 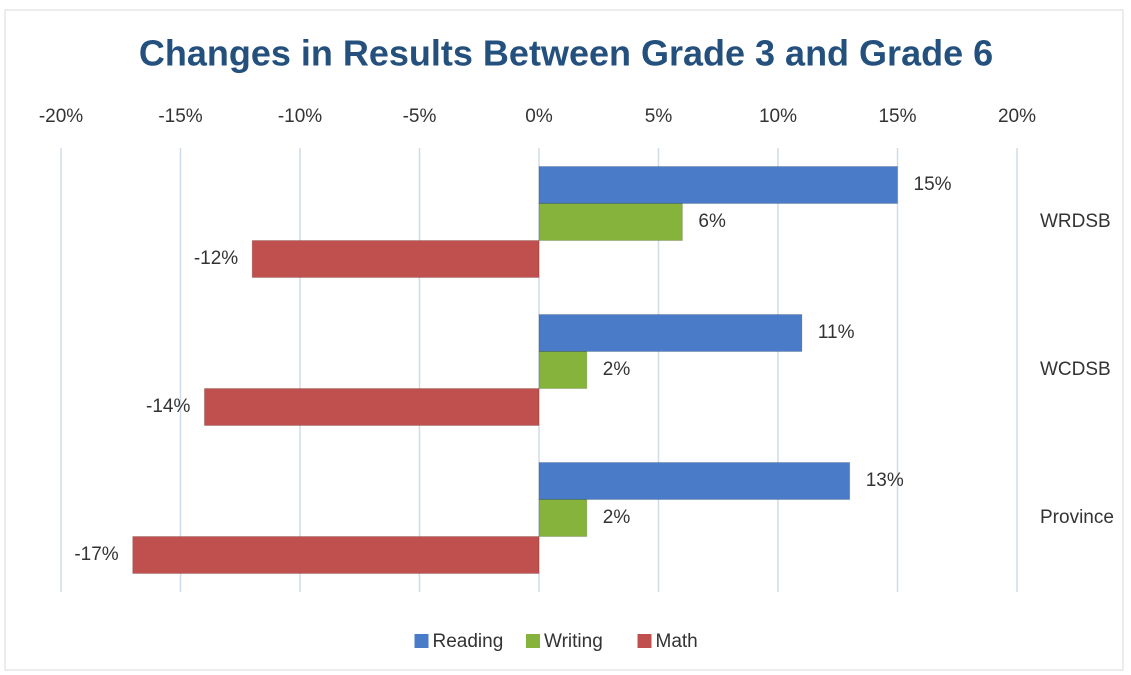 What do you see at coordinates (885, 480) in the screenshot?
I see `data-label: 13%` at bounding box center [885, 480].